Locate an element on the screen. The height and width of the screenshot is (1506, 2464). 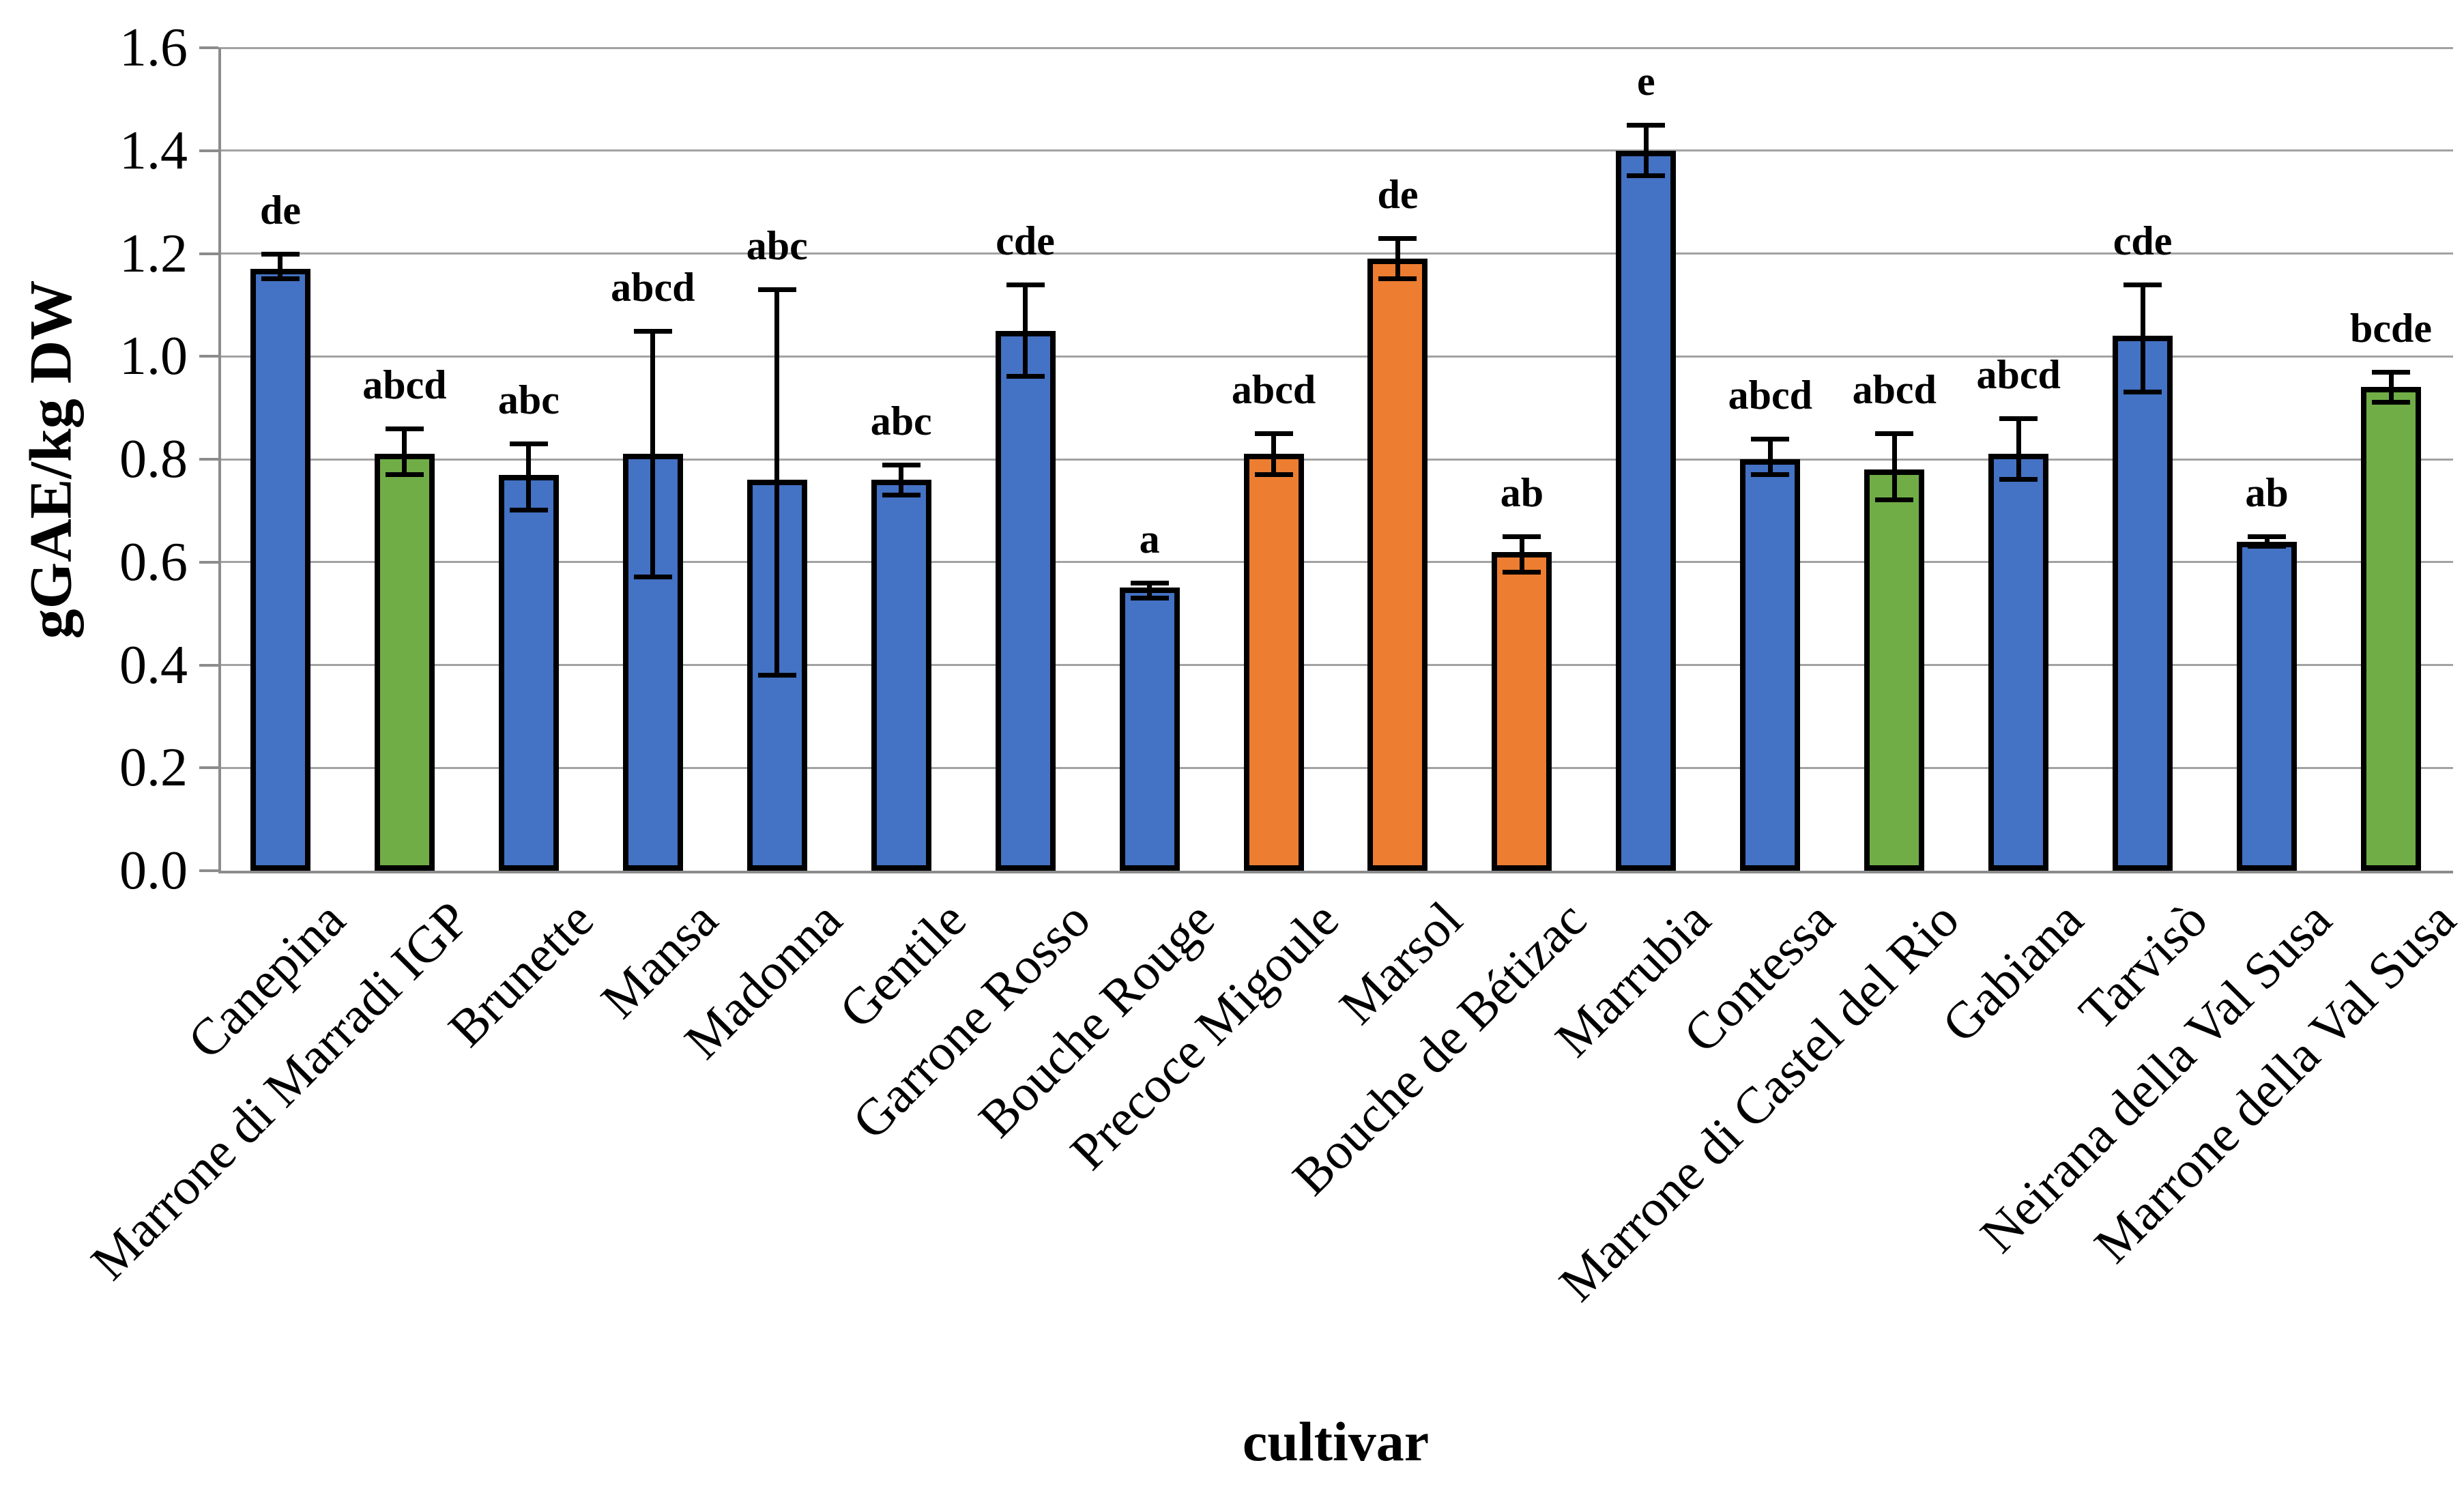
y-tick-label: 1.2 is located at coordinates (153, 254).